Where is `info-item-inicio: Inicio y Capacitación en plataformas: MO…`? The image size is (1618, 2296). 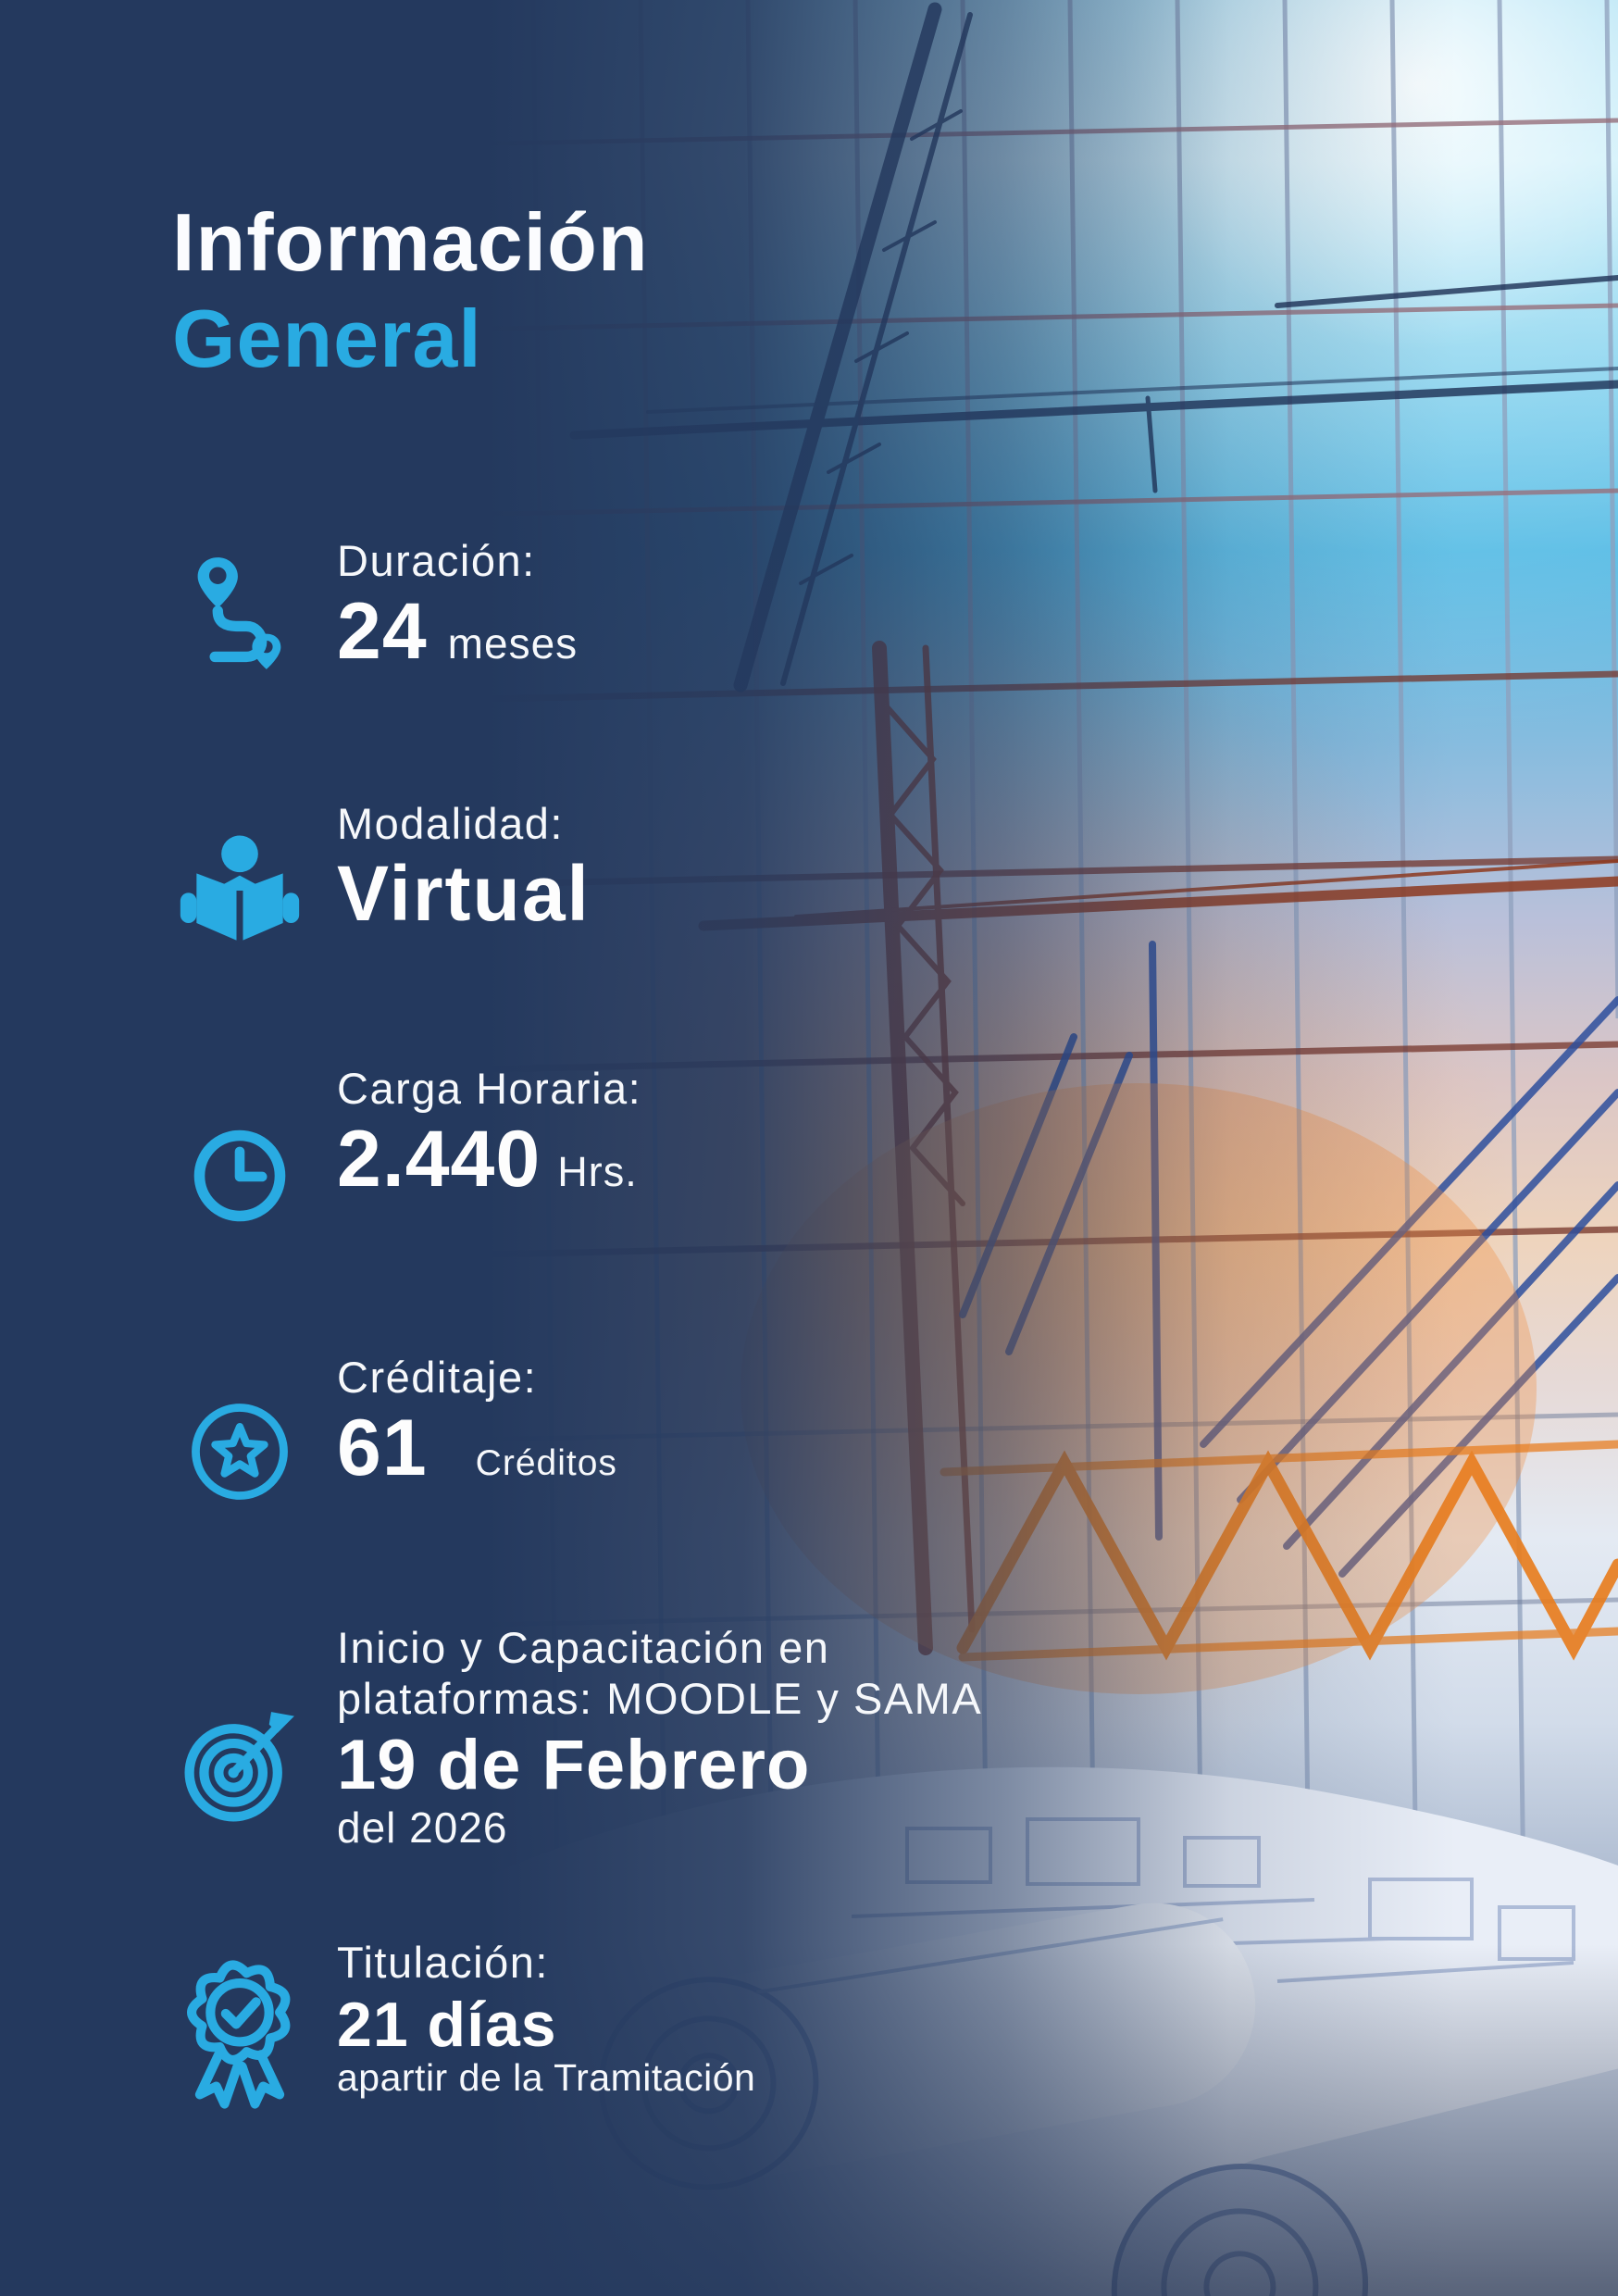 info-item-inicio: Inicio y Capacitación en plataformas: MO… is located at coordinates (569, 1737).